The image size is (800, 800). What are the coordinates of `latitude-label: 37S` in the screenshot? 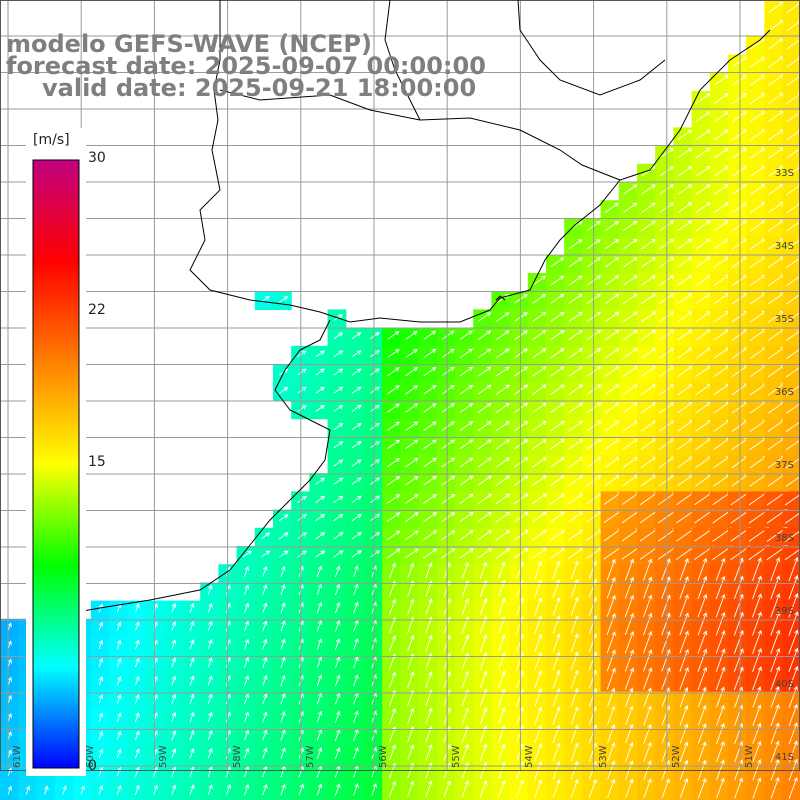 It's located at (784, 465).